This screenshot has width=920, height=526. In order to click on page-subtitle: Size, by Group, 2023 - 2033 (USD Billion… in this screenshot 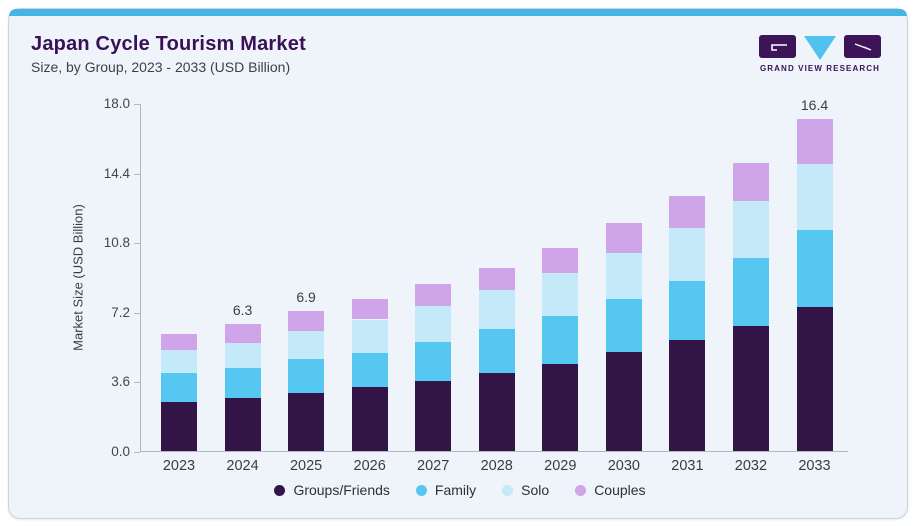, I will do `click(161, 67)`.